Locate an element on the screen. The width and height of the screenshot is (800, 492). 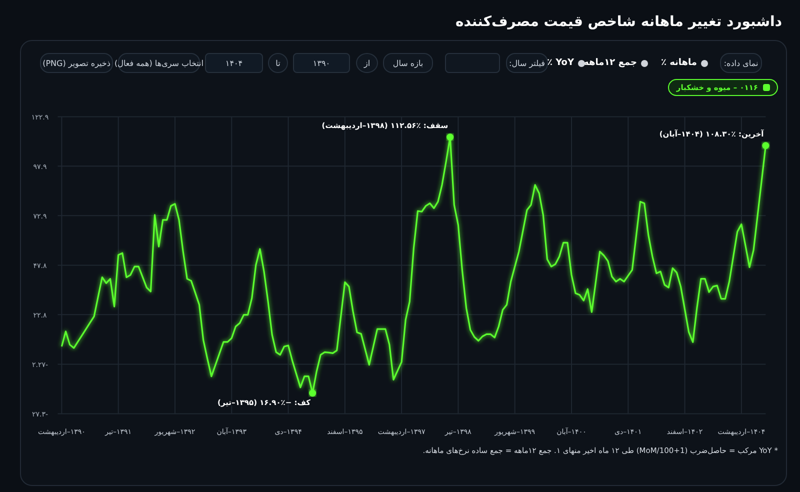
text: ذخیره تصویر (PNG) is located at coordinates (76, 63).